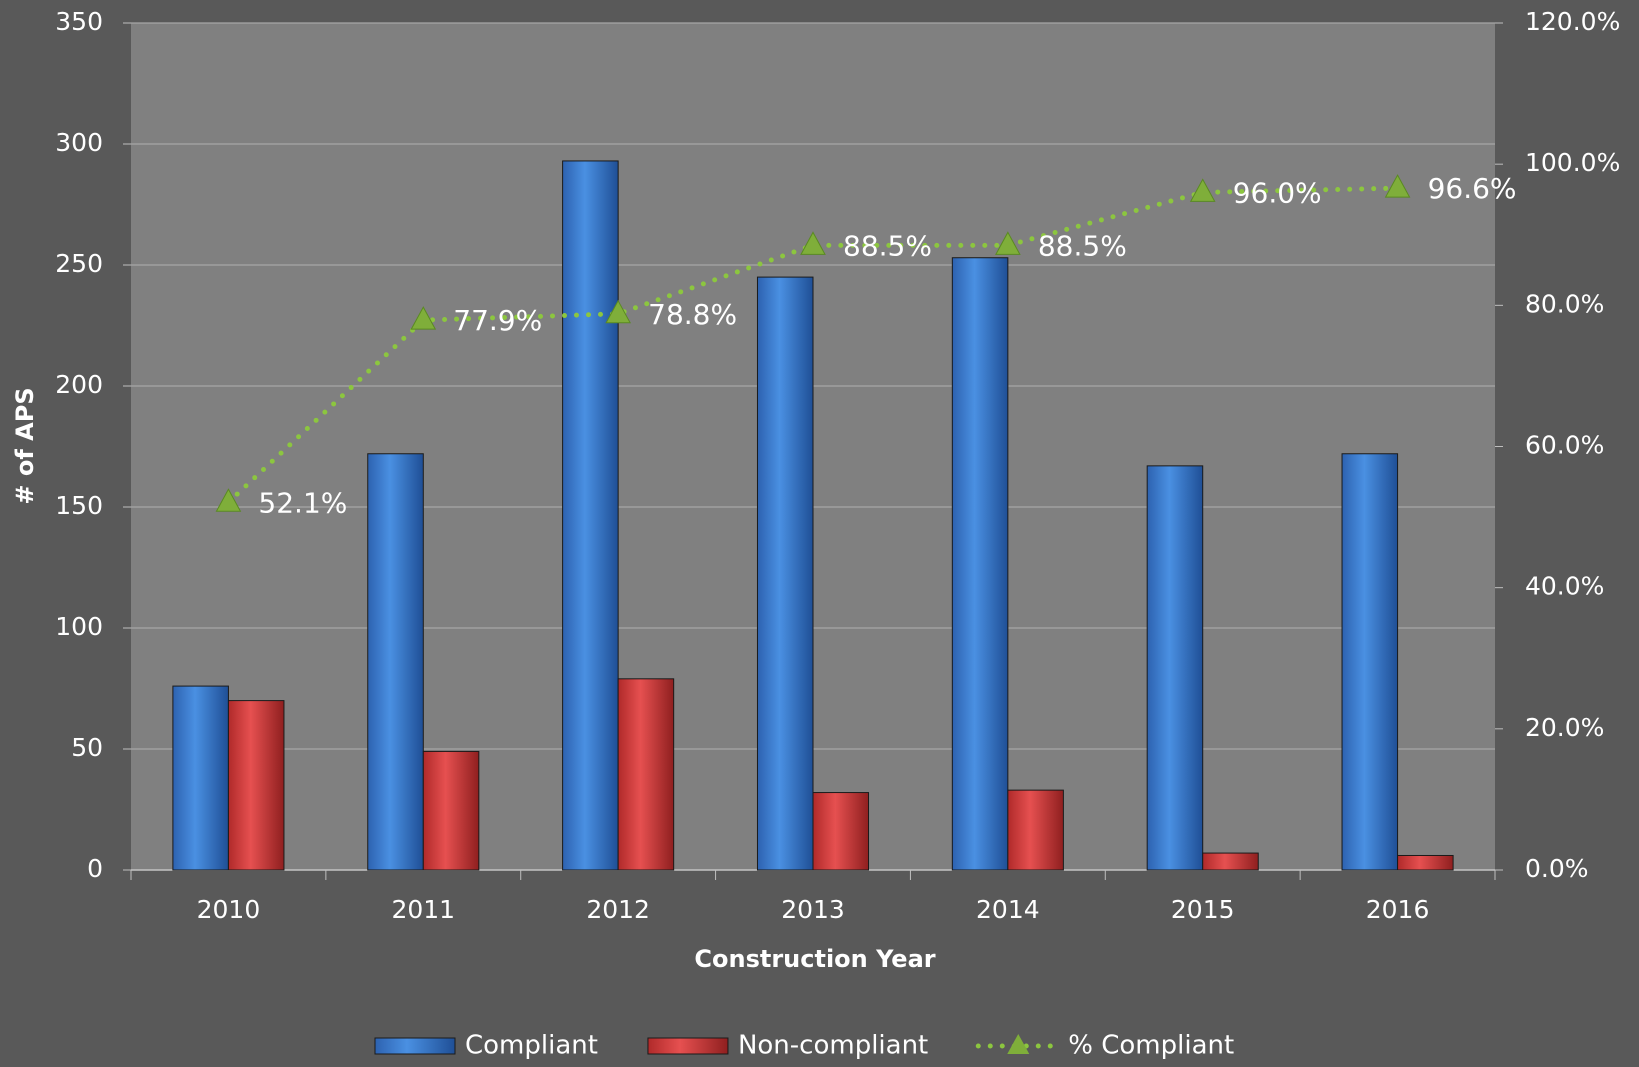 The width and height of the screenshot is (1639, 1067). I want to click on y-tick-label: 0, so click(95, 868).